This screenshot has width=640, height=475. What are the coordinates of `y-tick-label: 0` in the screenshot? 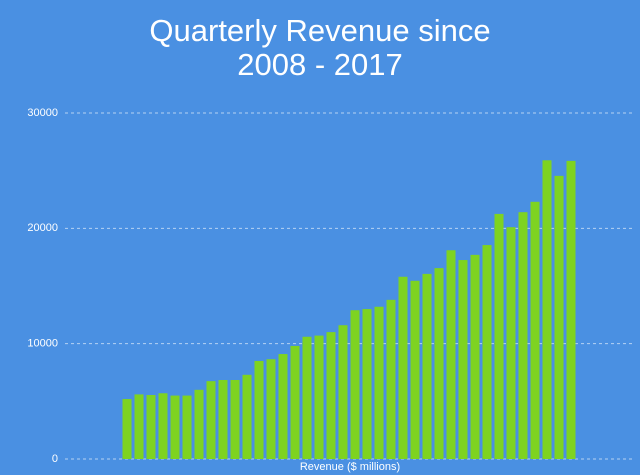 It's located at (55, 459).